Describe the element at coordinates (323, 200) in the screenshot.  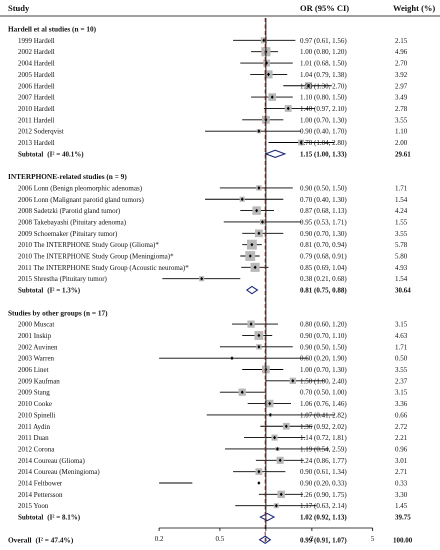
I see `or-ci-value: 0.70 (0.40, 1.30)` at that location.